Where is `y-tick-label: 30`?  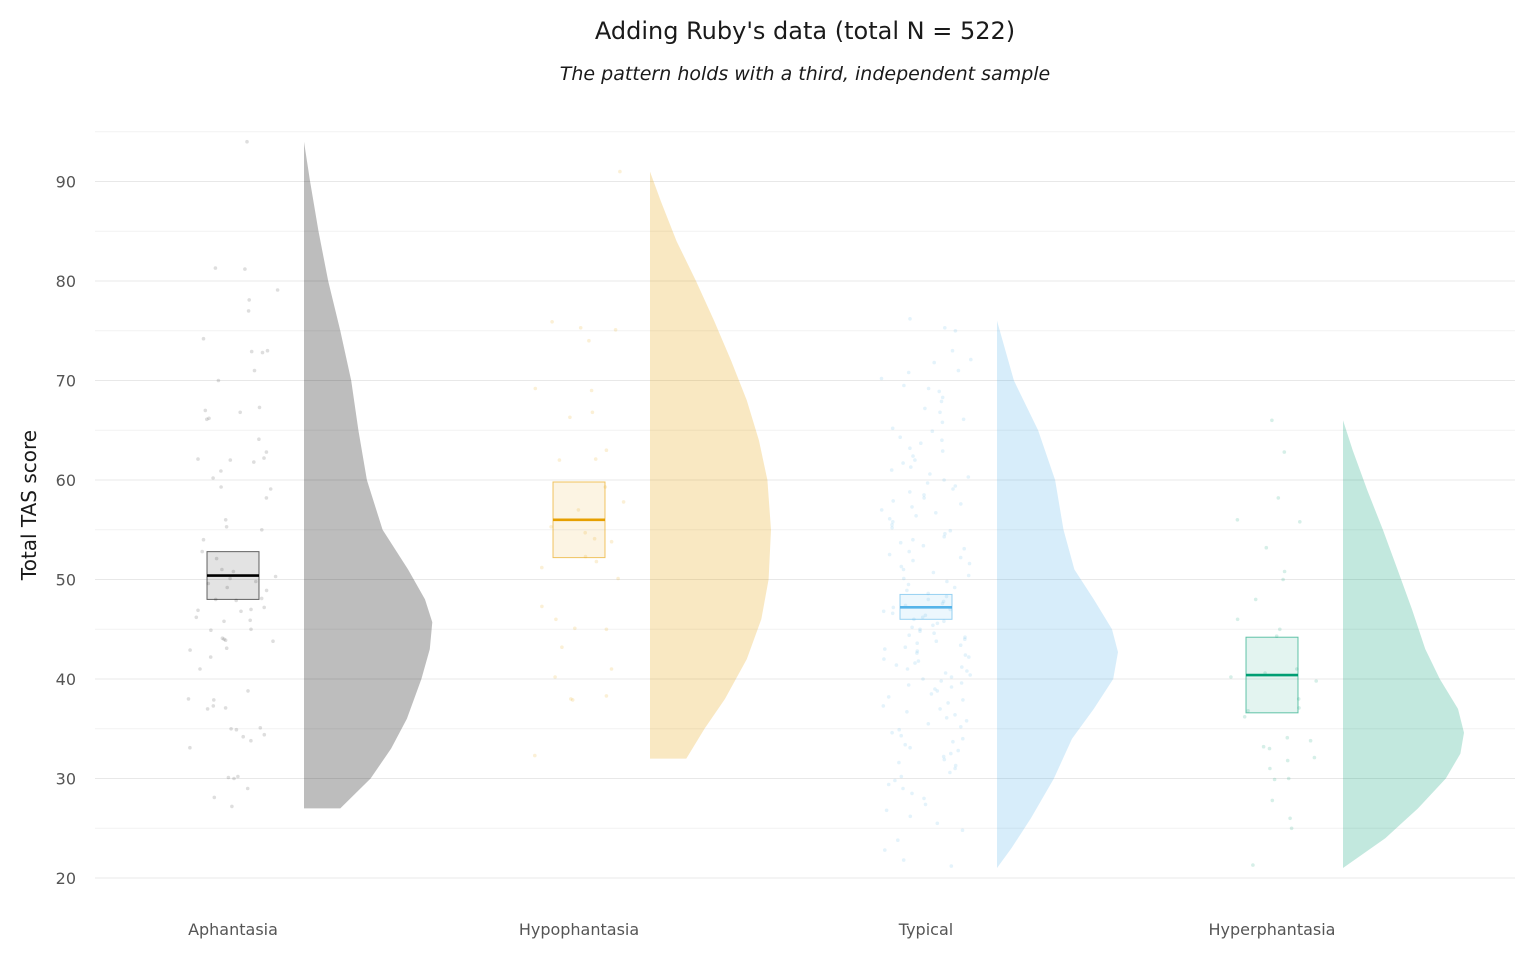
y-tick-label: 30 is located at coordinates (66, 779).